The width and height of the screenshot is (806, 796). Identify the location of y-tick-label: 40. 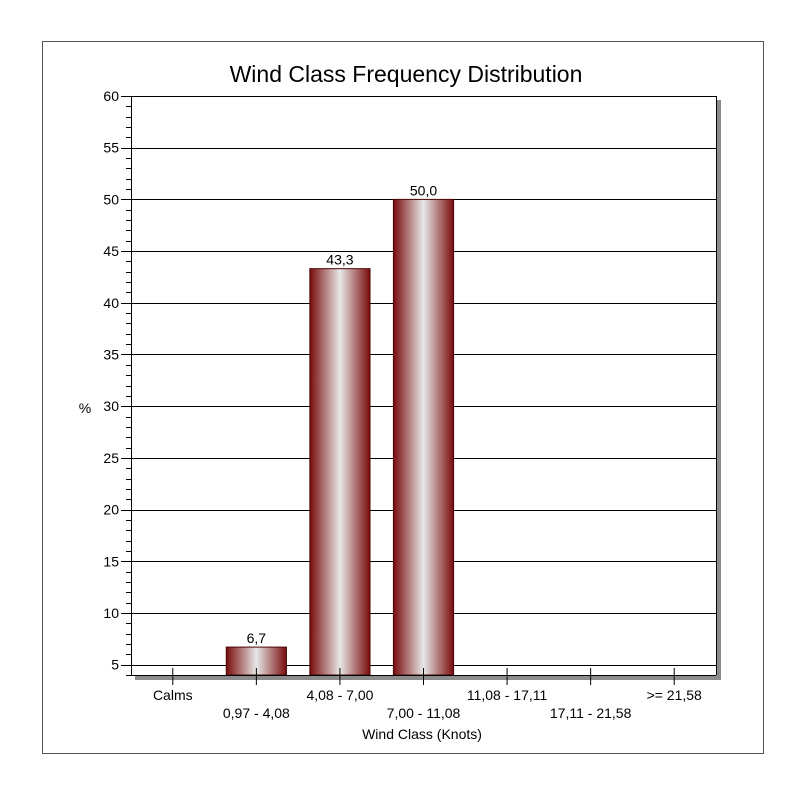
(111, 303).